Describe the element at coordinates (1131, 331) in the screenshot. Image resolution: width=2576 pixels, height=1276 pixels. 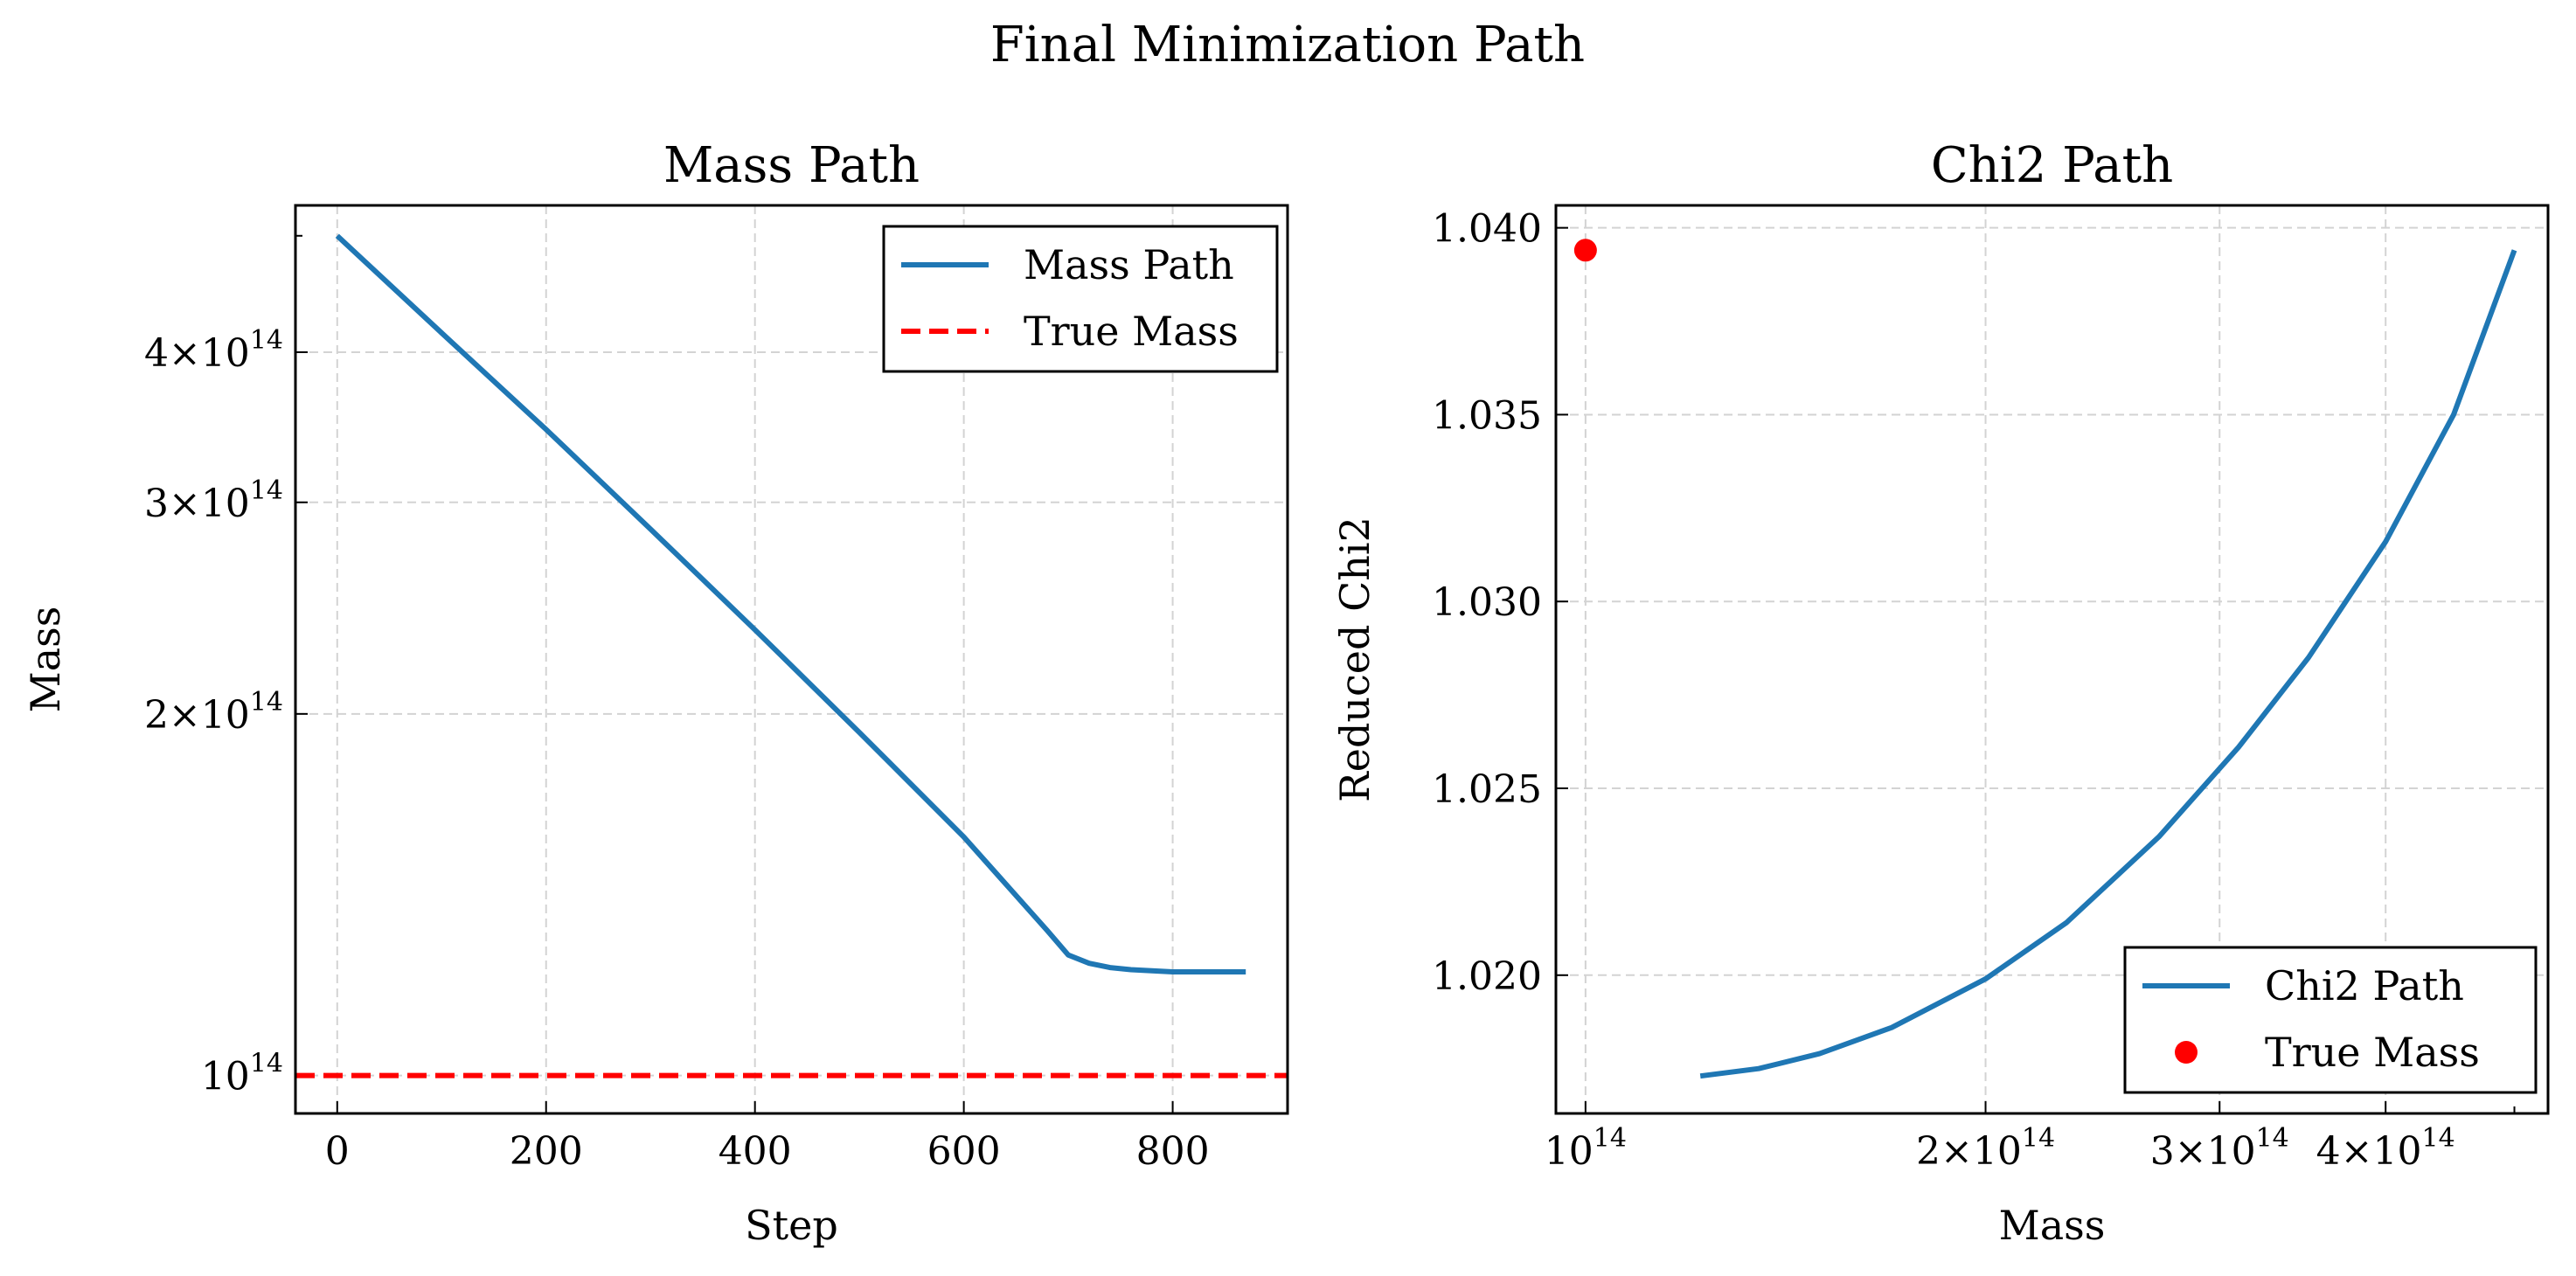
I see `mass-legend-label: True Mass` at that location.